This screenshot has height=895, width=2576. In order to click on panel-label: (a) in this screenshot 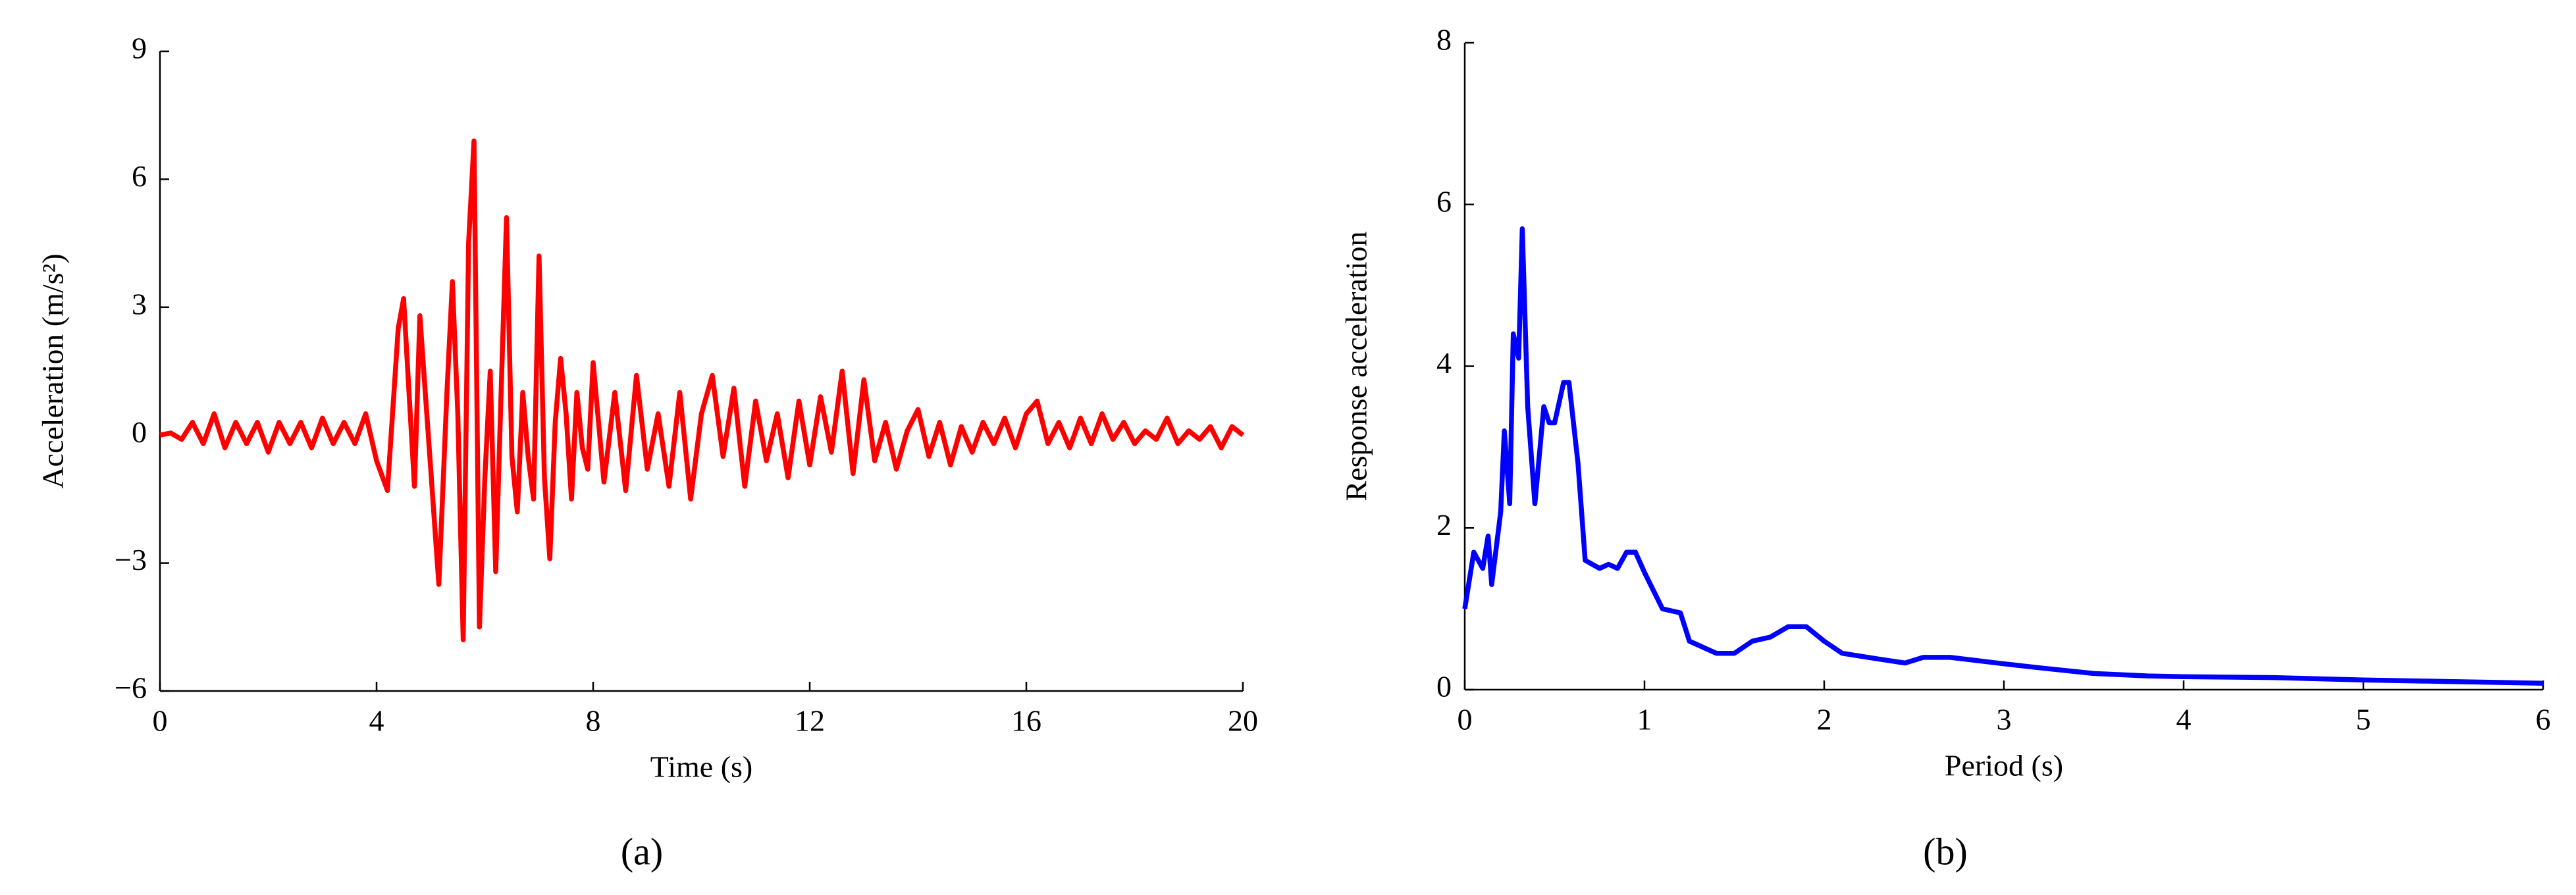, I will do `click(642, 851)`.